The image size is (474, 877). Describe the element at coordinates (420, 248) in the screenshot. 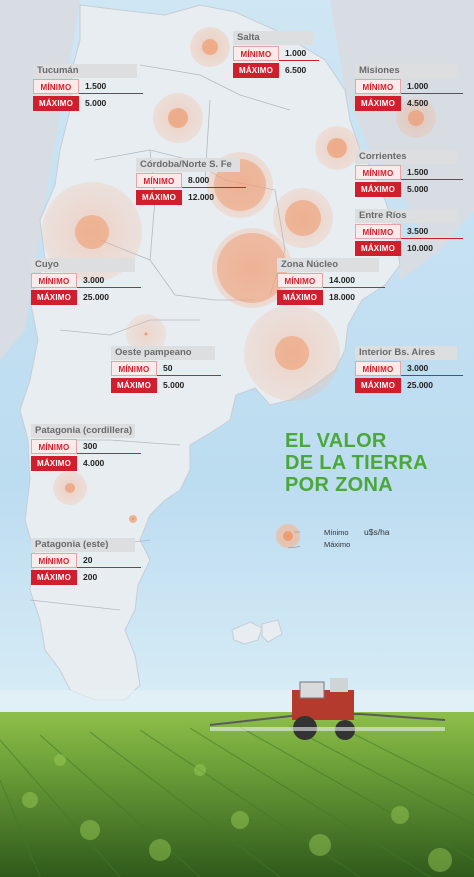

I see `max-value: 10.000` at that location.